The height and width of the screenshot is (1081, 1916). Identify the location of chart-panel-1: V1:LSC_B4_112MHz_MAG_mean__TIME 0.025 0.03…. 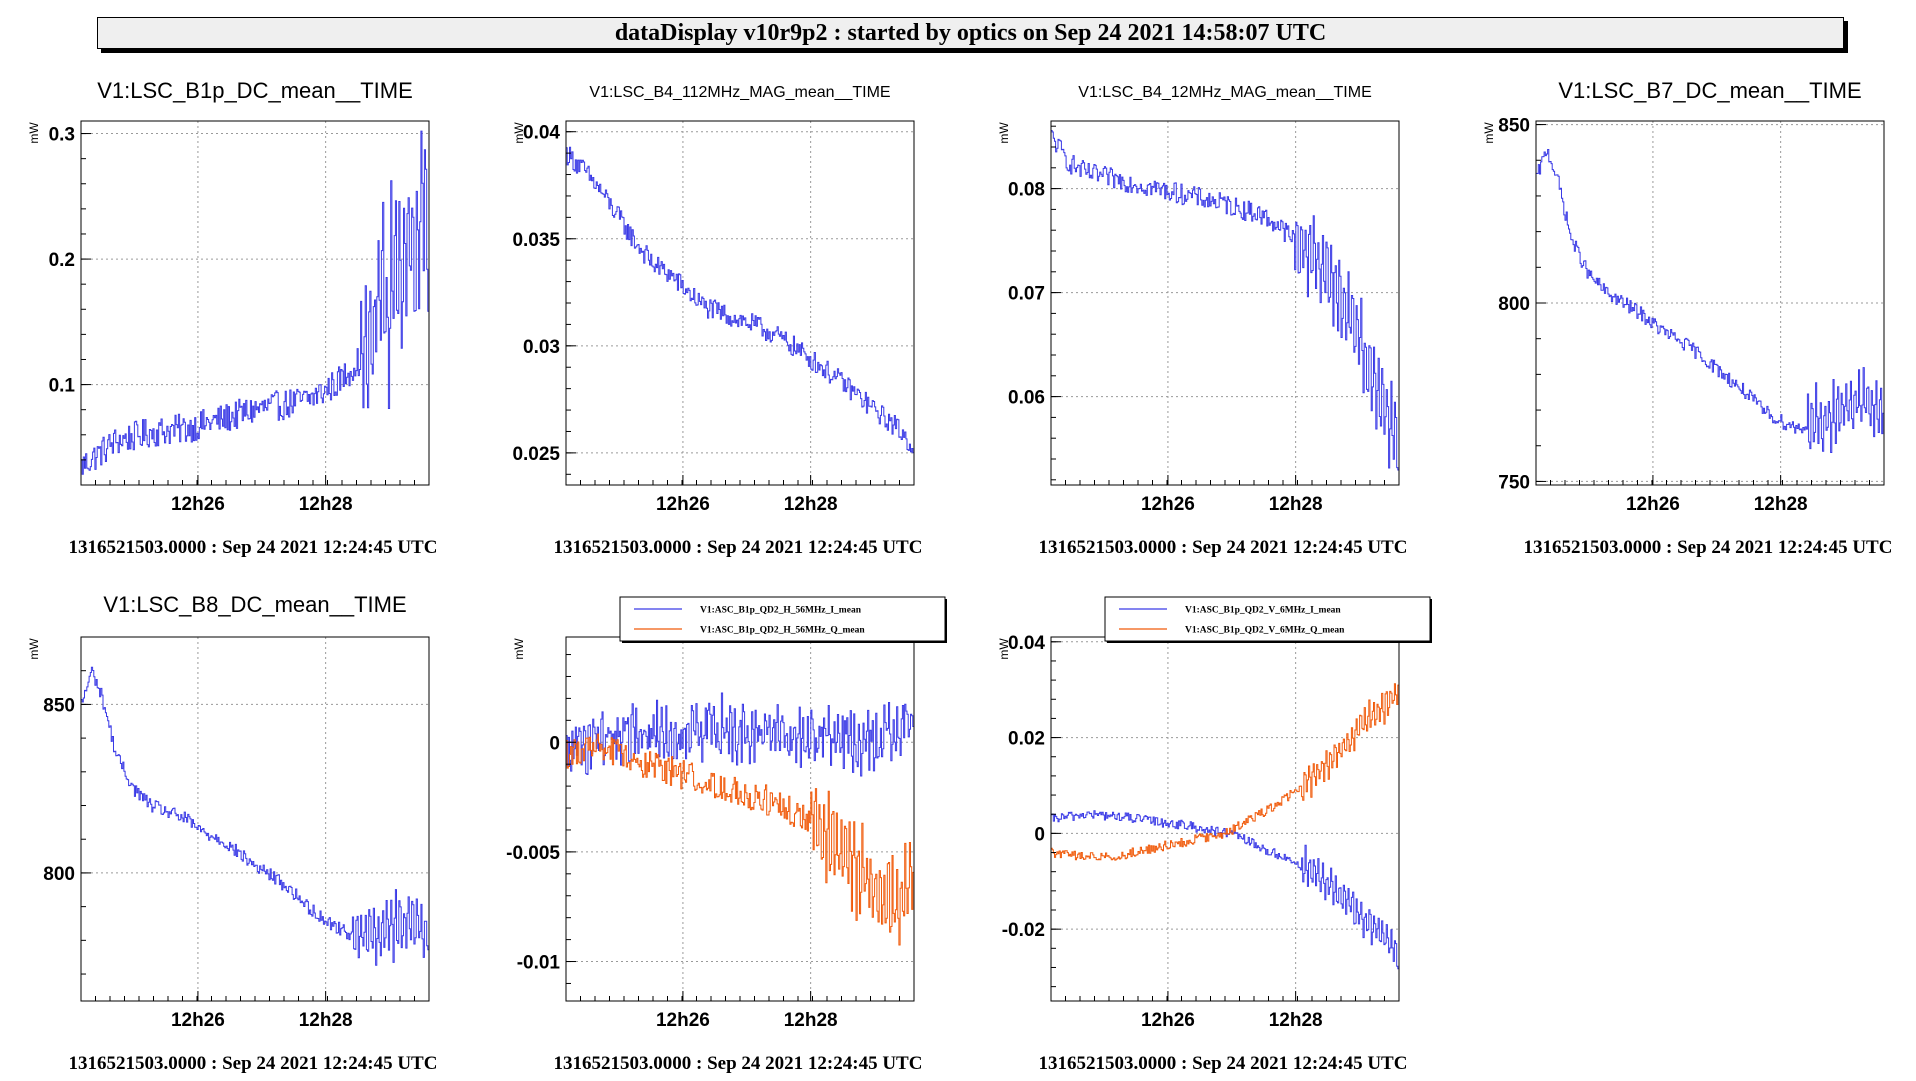
(717, 321).